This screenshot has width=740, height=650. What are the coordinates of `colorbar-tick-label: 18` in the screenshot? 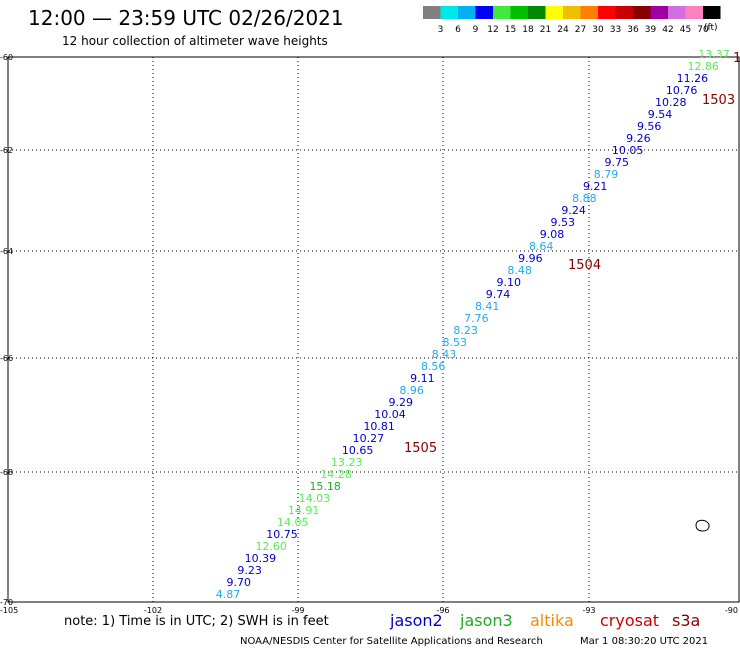 It's located at (528, 30).